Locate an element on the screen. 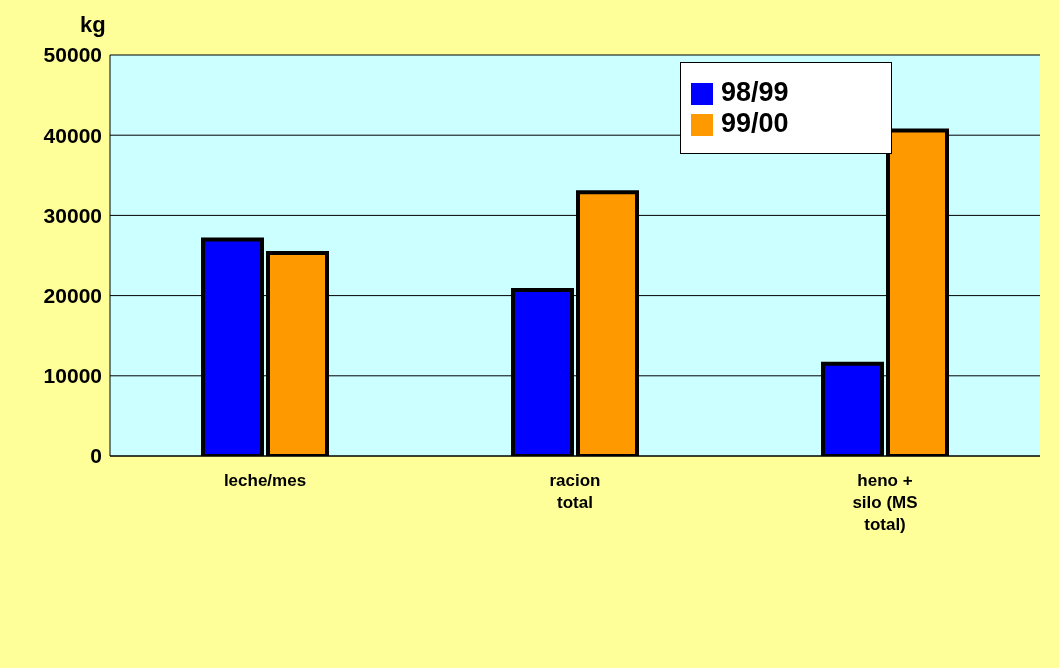  x-tick-label: racion total is located at coordinates (575, 491).